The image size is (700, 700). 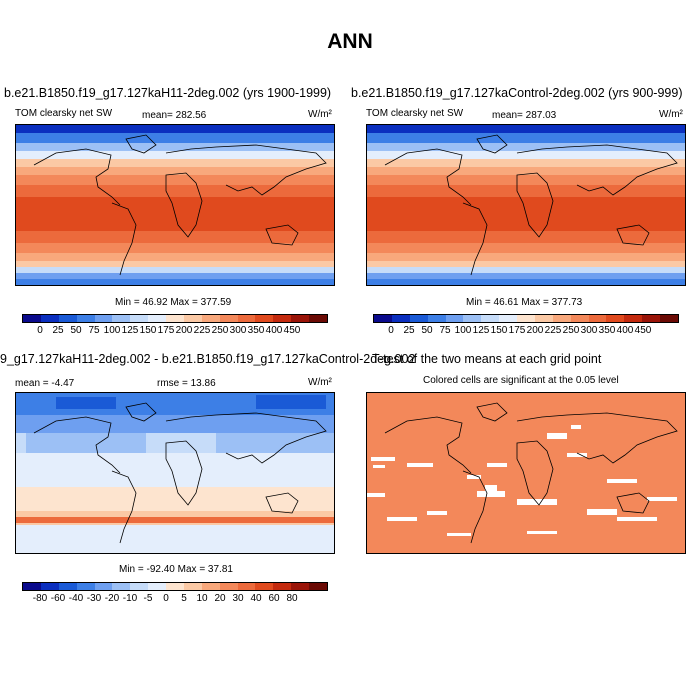 I want to click on panel2-map, so click(x=526, y=205).